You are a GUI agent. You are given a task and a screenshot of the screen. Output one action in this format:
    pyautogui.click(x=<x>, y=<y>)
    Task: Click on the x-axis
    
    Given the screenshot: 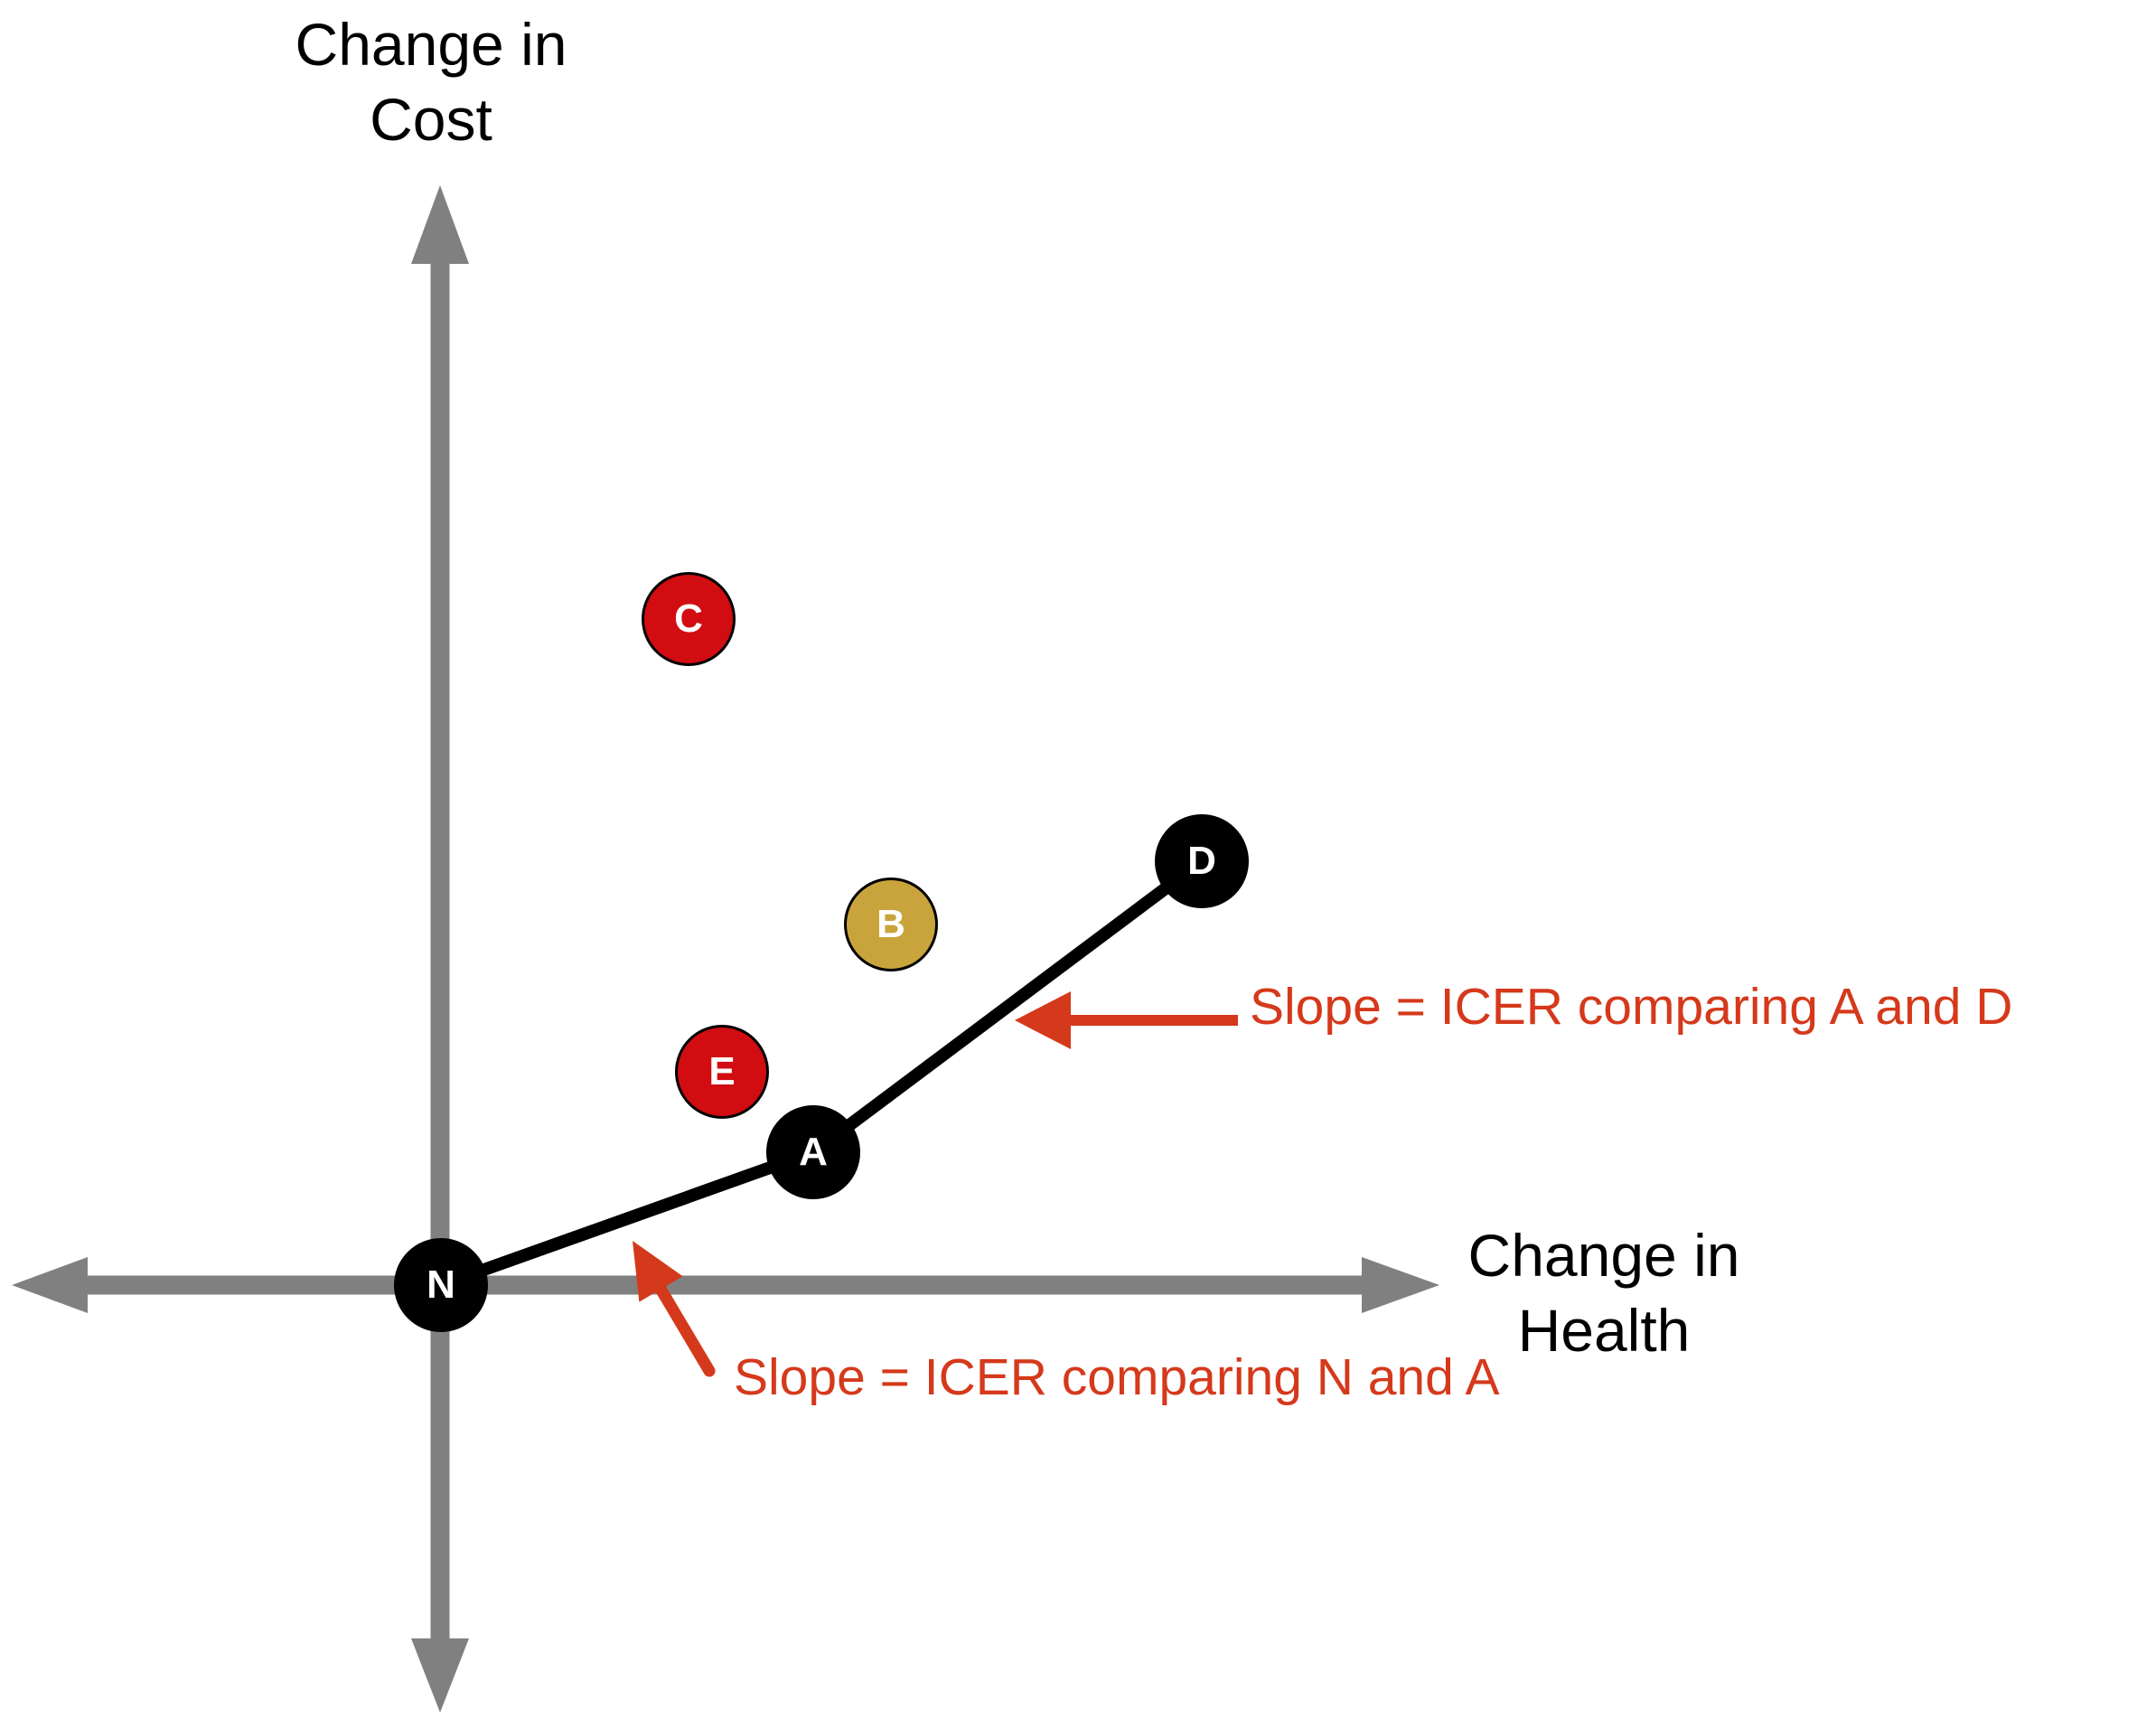 What is the action you would take?
    pyautogui.click(x=725, y=1285)
    